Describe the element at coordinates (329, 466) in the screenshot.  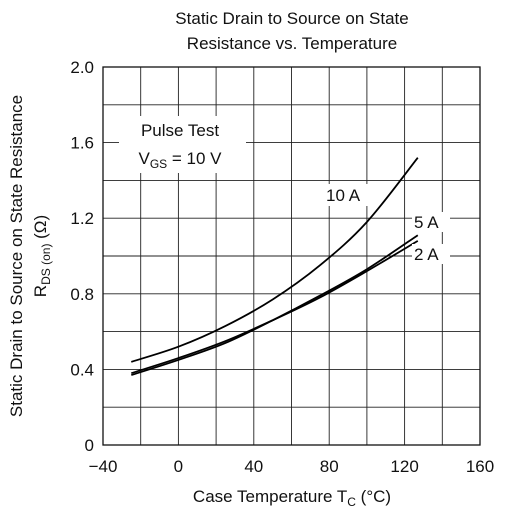
I see `x-tick-label: 80` at that location.